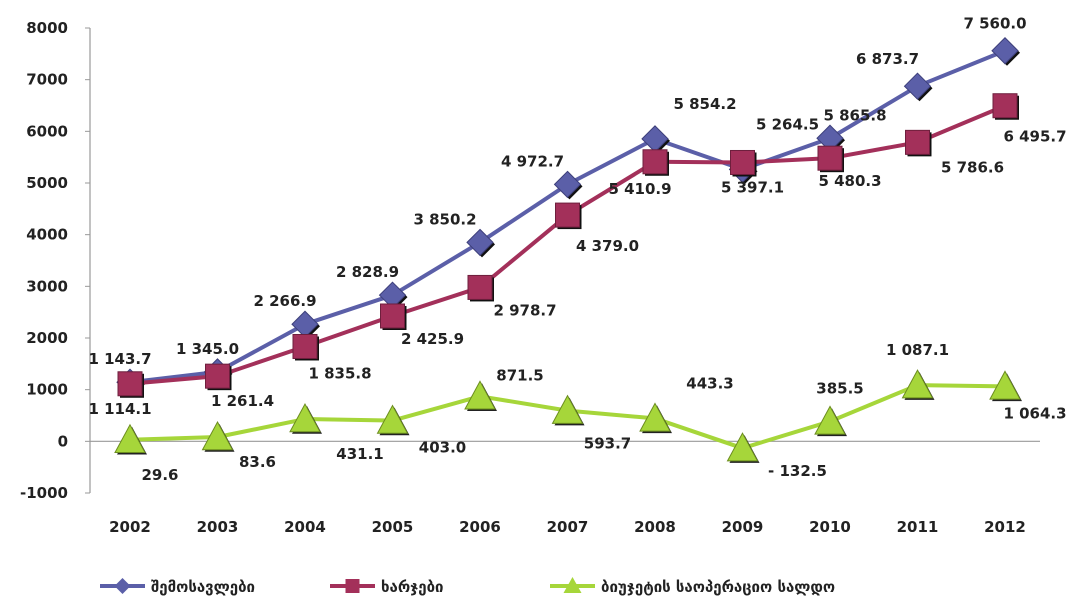 This screenshot has width=1071, height=607. I want to click on data-label: 4 972.7, so click(532, 161).